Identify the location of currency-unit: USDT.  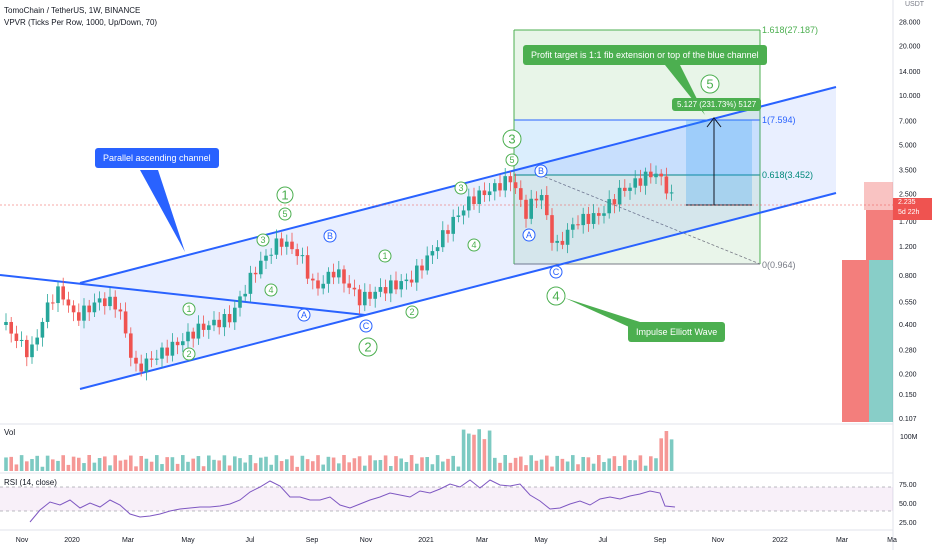
(915, 4).